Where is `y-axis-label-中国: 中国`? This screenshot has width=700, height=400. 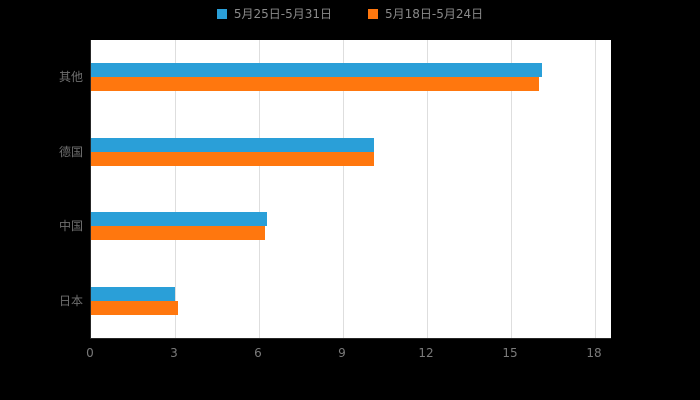
y-axis-label-中国: 中国 is located at coordinates (70, 226).